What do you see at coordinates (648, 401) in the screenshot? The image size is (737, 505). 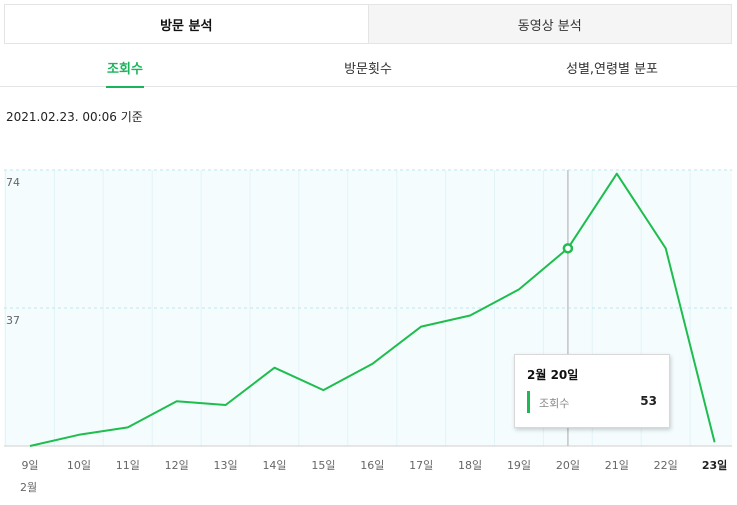 I see `tooltip-value: 53` at bounding box center [648, 401].